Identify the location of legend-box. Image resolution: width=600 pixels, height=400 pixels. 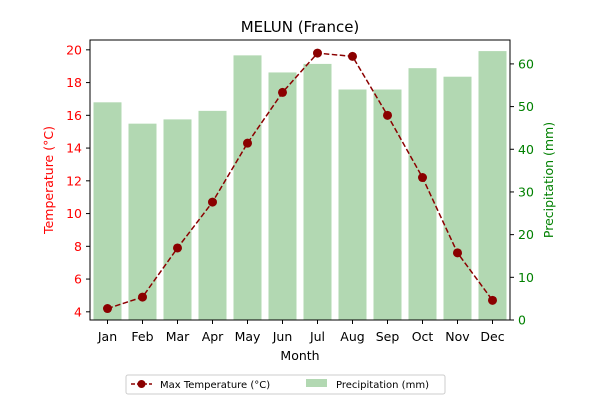
(285, 384).